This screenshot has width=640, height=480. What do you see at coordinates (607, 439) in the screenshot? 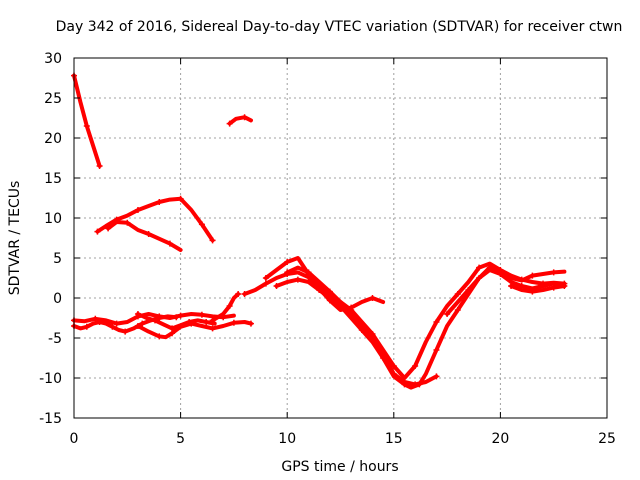
I see `x-tick-label: 25` at bounding box center [607, 439].